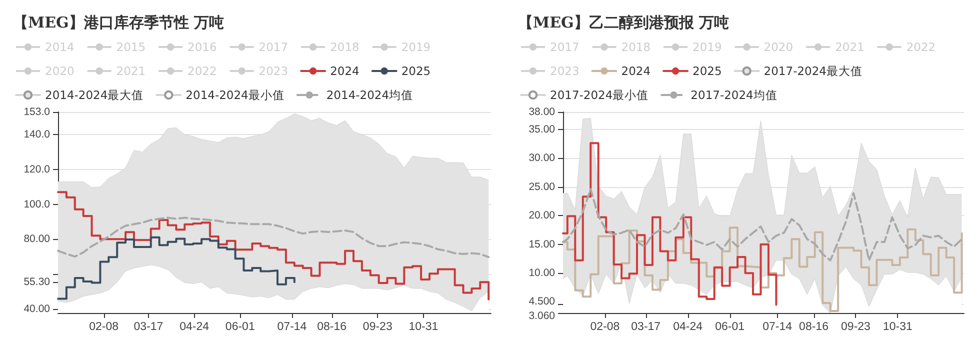 This screenshot has height=343, width=978. What do you see at coordinates (37, 239) in the screenshot?
I see `y-tick-label: 80.00` at bounding box center [37, 239].